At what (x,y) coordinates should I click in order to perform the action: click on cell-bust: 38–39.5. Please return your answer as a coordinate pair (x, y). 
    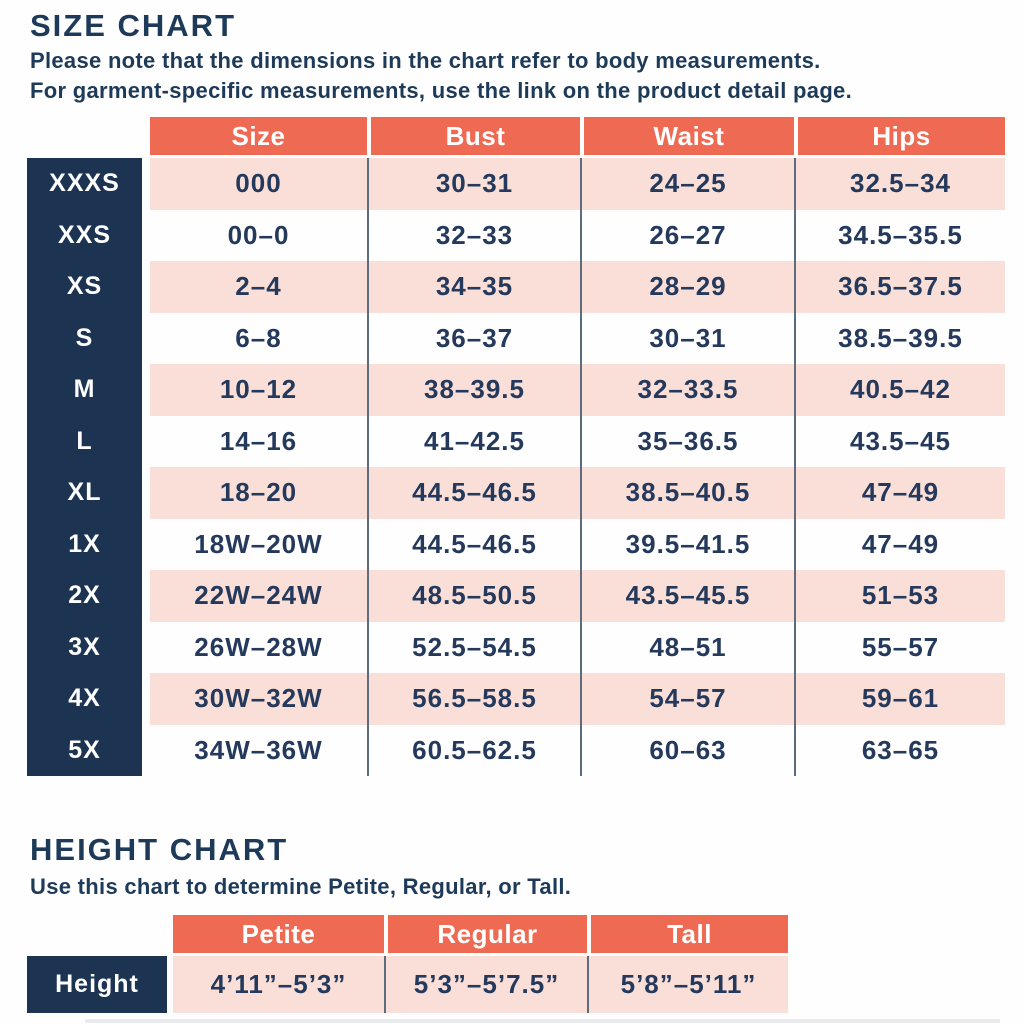
    Looking at the image, I should click on (473, 390).